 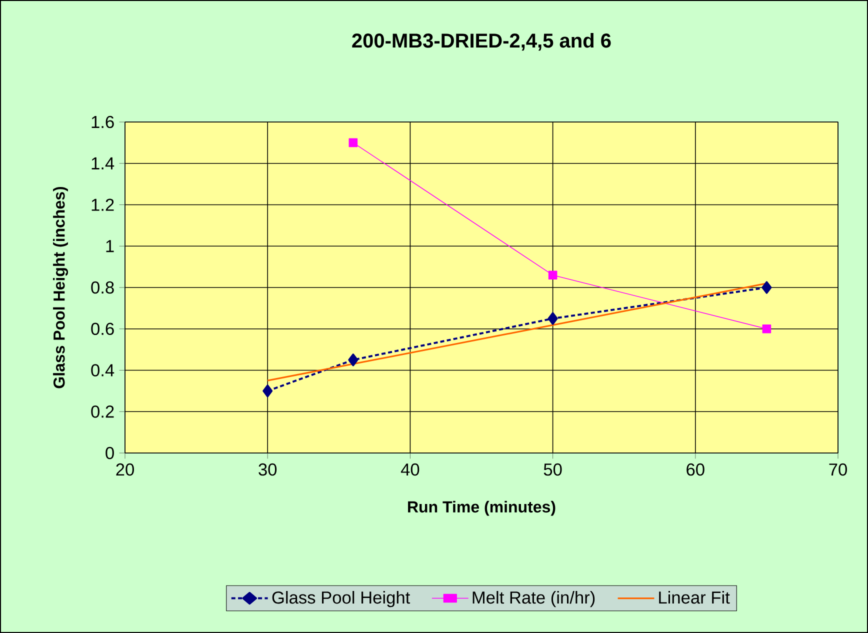 What do you see at coordinates (341, 599) in the screenshot?
I see `legend-label: Glass Pool Height` at bounding box center [341, 599].